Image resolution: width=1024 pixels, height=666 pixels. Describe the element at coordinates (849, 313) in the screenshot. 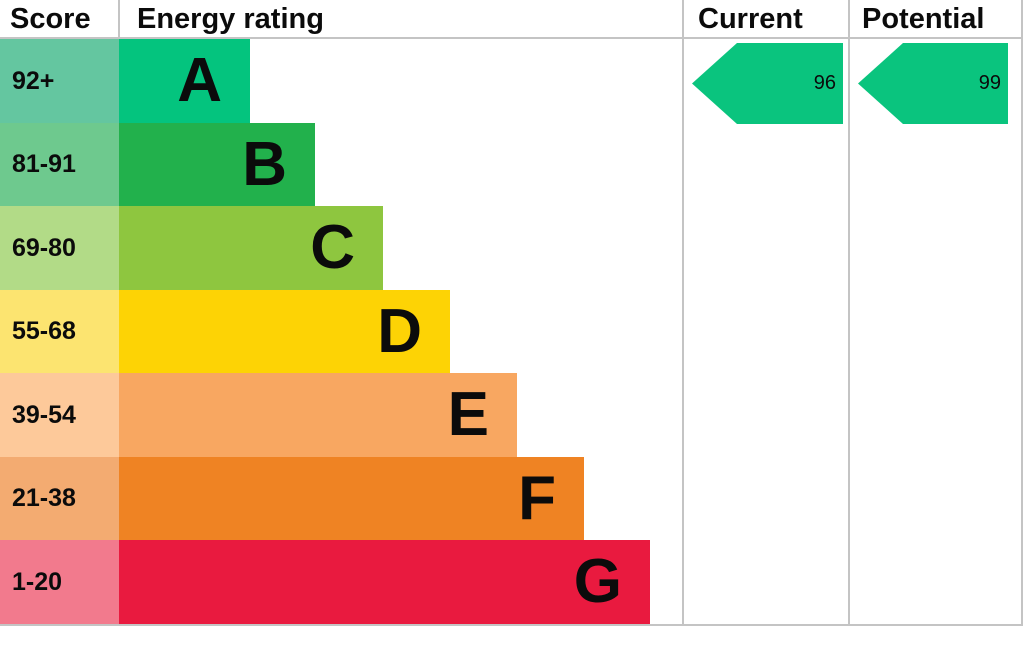

I see `current-potential-column-divider` at that location.